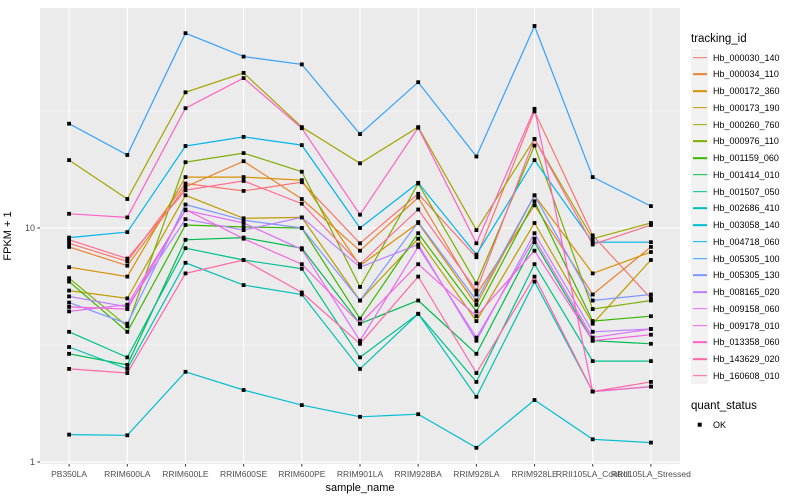 This screenshot has width=800, height=500. Describe the element at coordinates (746, 158) in the screenshot. I see `legend-item-label: Hb_001159_060` at that location.